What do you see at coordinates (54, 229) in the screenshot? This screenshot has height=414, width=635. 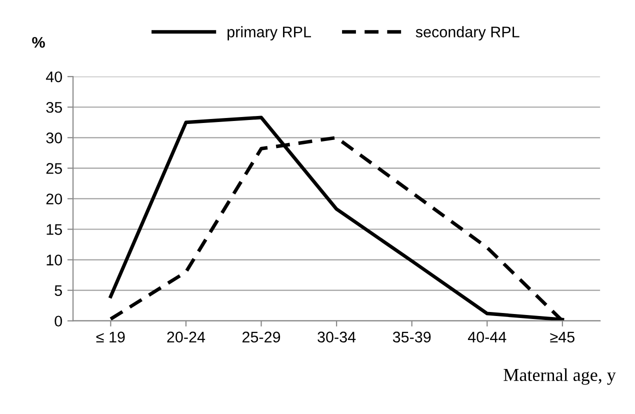 I see `y-tick-label: 15` at bounding box center [54, 229].